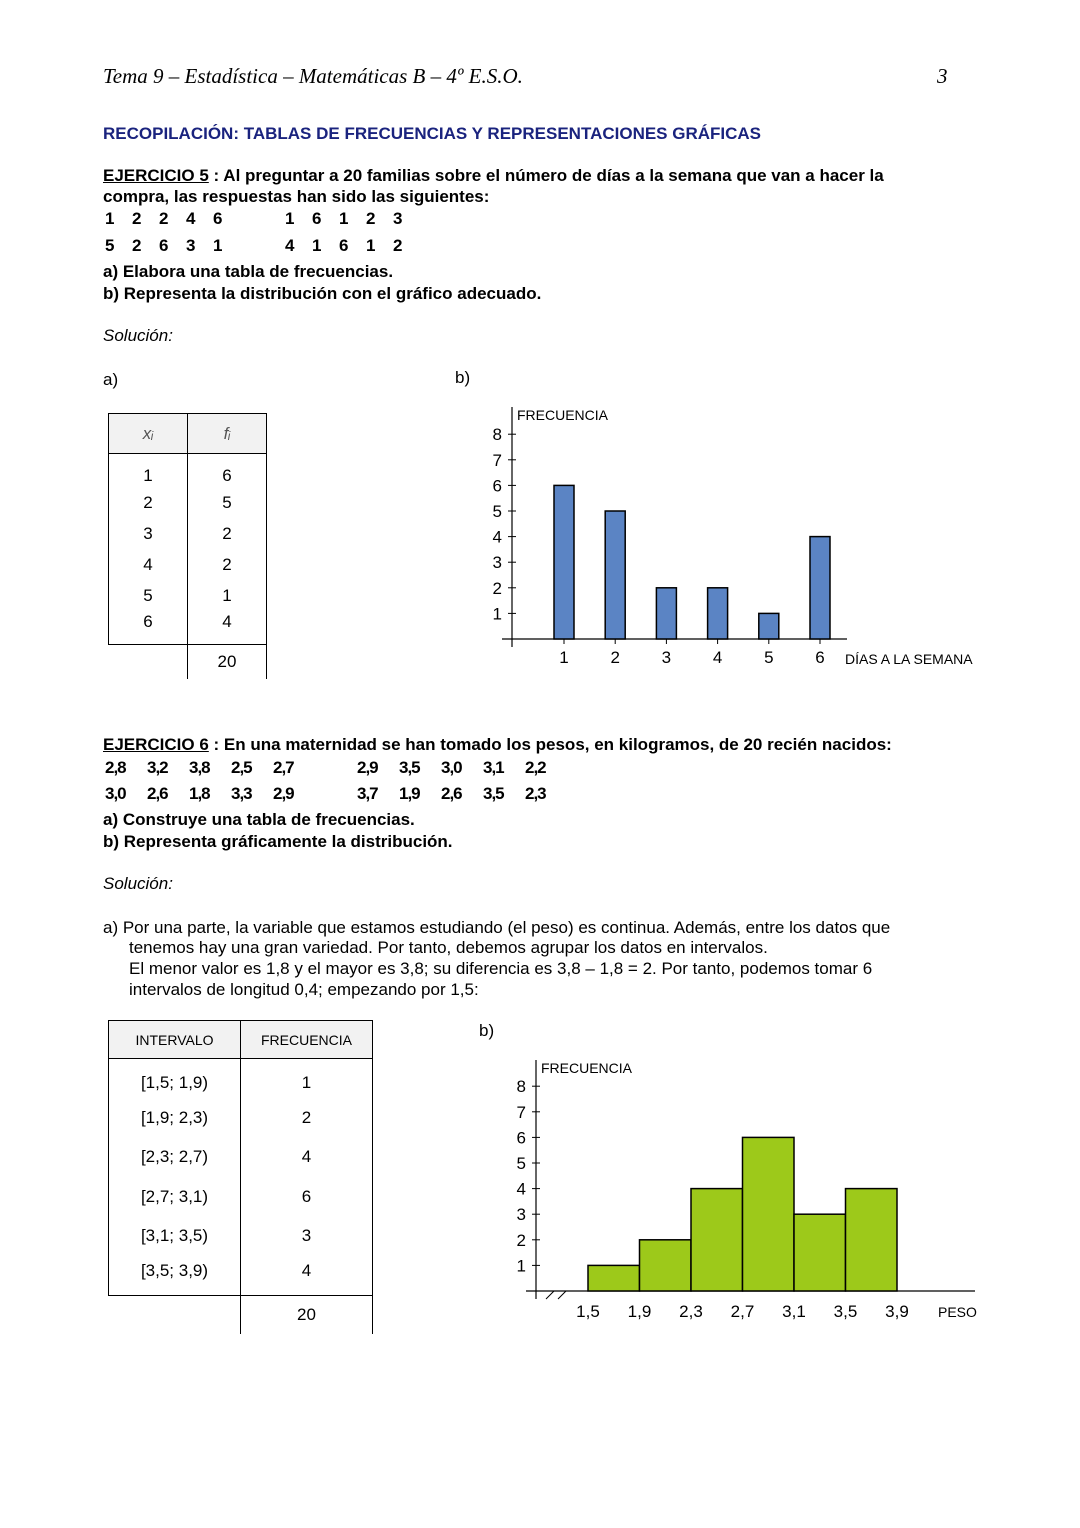 This screenshot has height=1528, width=1080. I want to click on value-cell: 1, so click(148, 470).